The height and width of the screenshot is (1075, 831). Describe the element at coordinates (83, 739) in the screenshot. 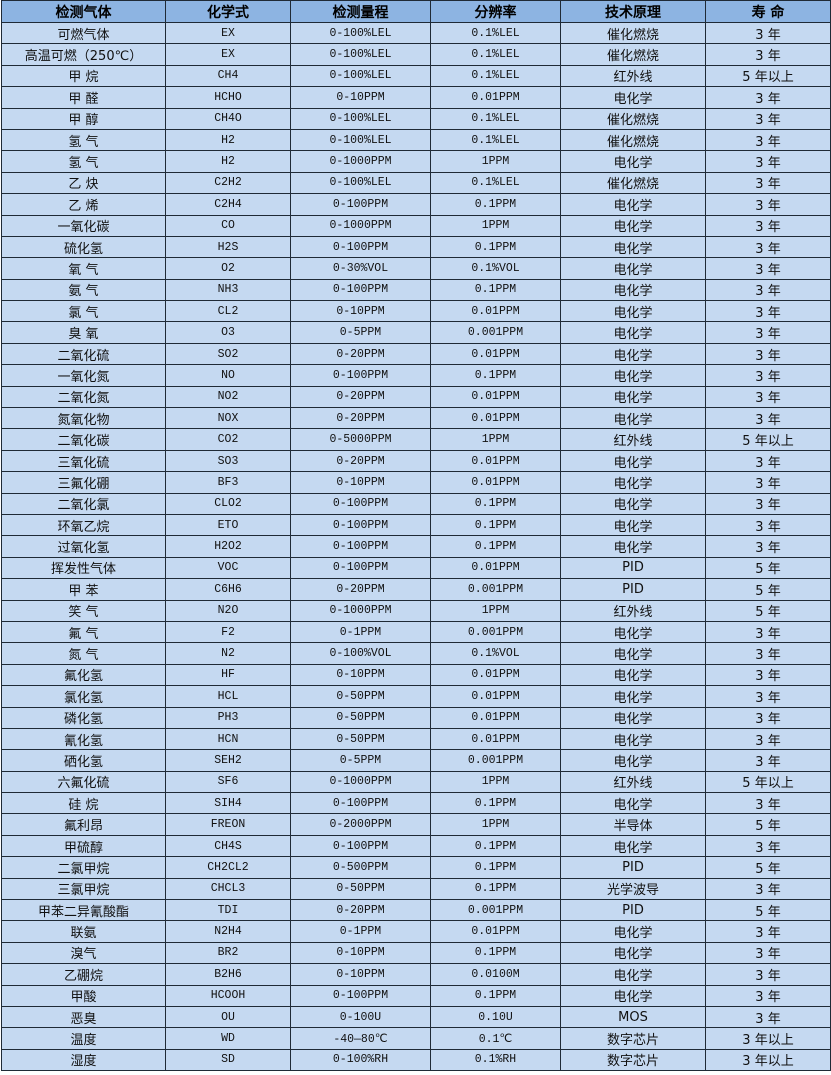

I see `gas-cell: 氰化氢` at that location.